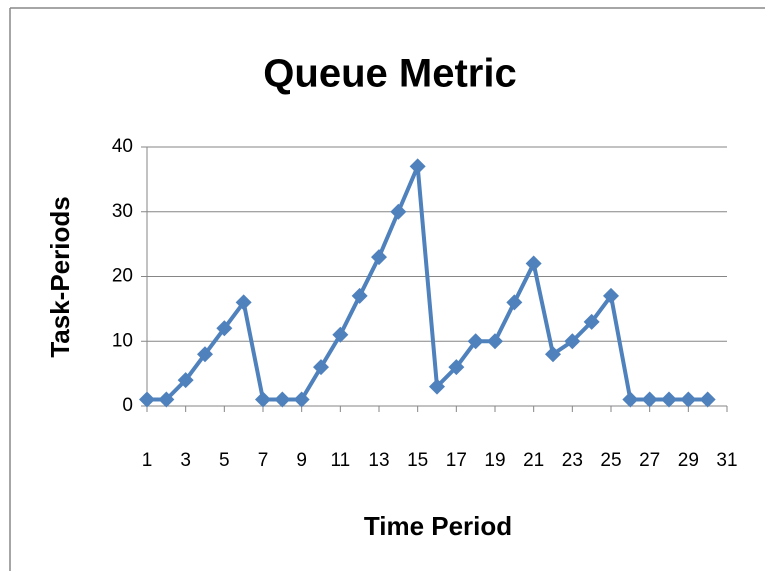  What do you see at coordinates (301, 460) in the screenshot?
I see `x-tick-label: 9` at bounding box center [301, 460].